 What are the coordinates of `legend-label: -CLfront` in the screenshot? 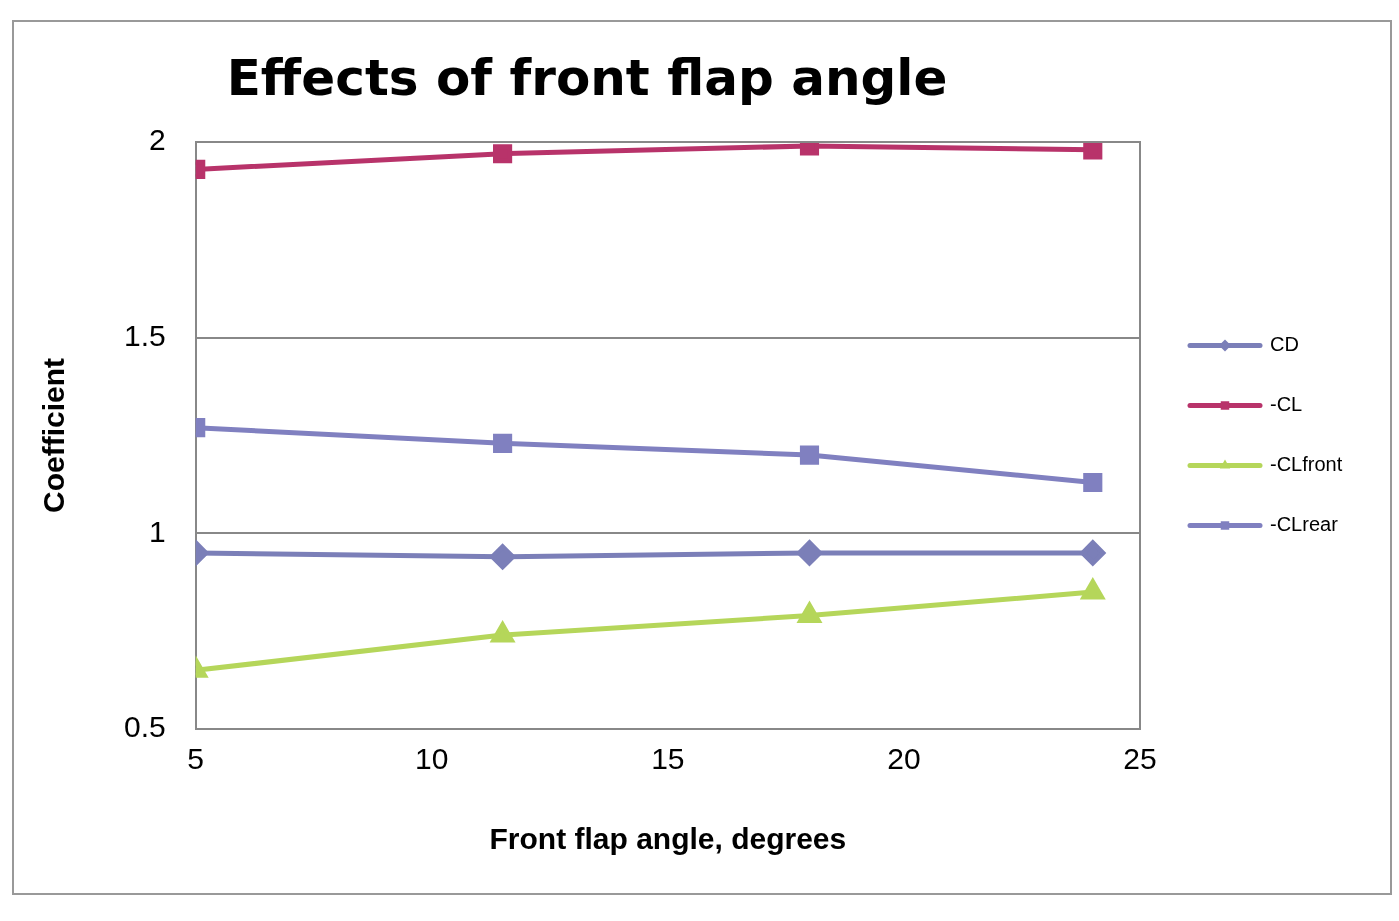 It's located at (1306, 464).